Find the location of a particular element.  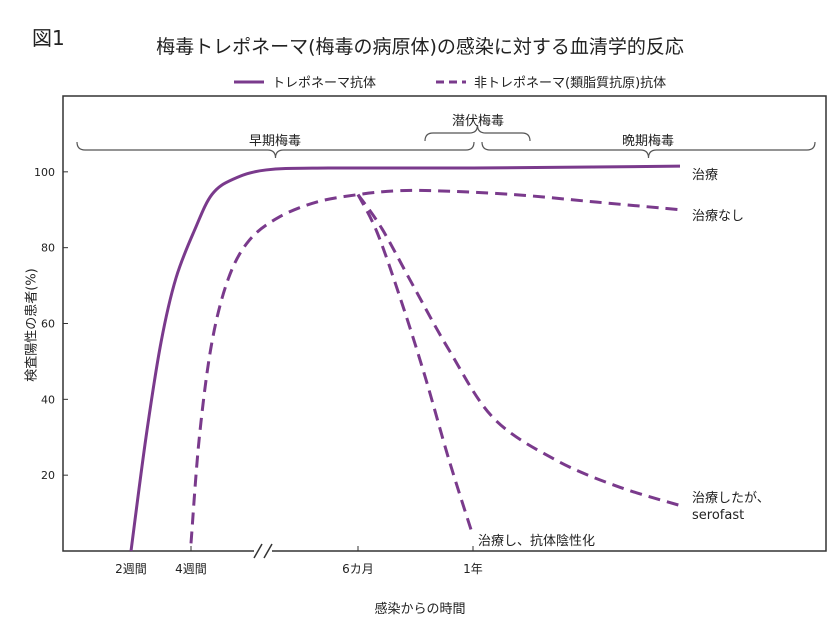

y-tick-label: 100 is located at coordinates (44, 172).